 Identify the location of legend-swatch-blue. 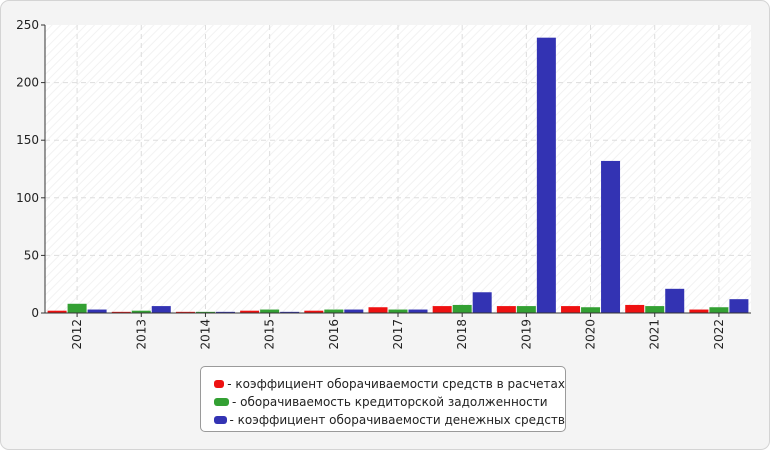
(220, 420).